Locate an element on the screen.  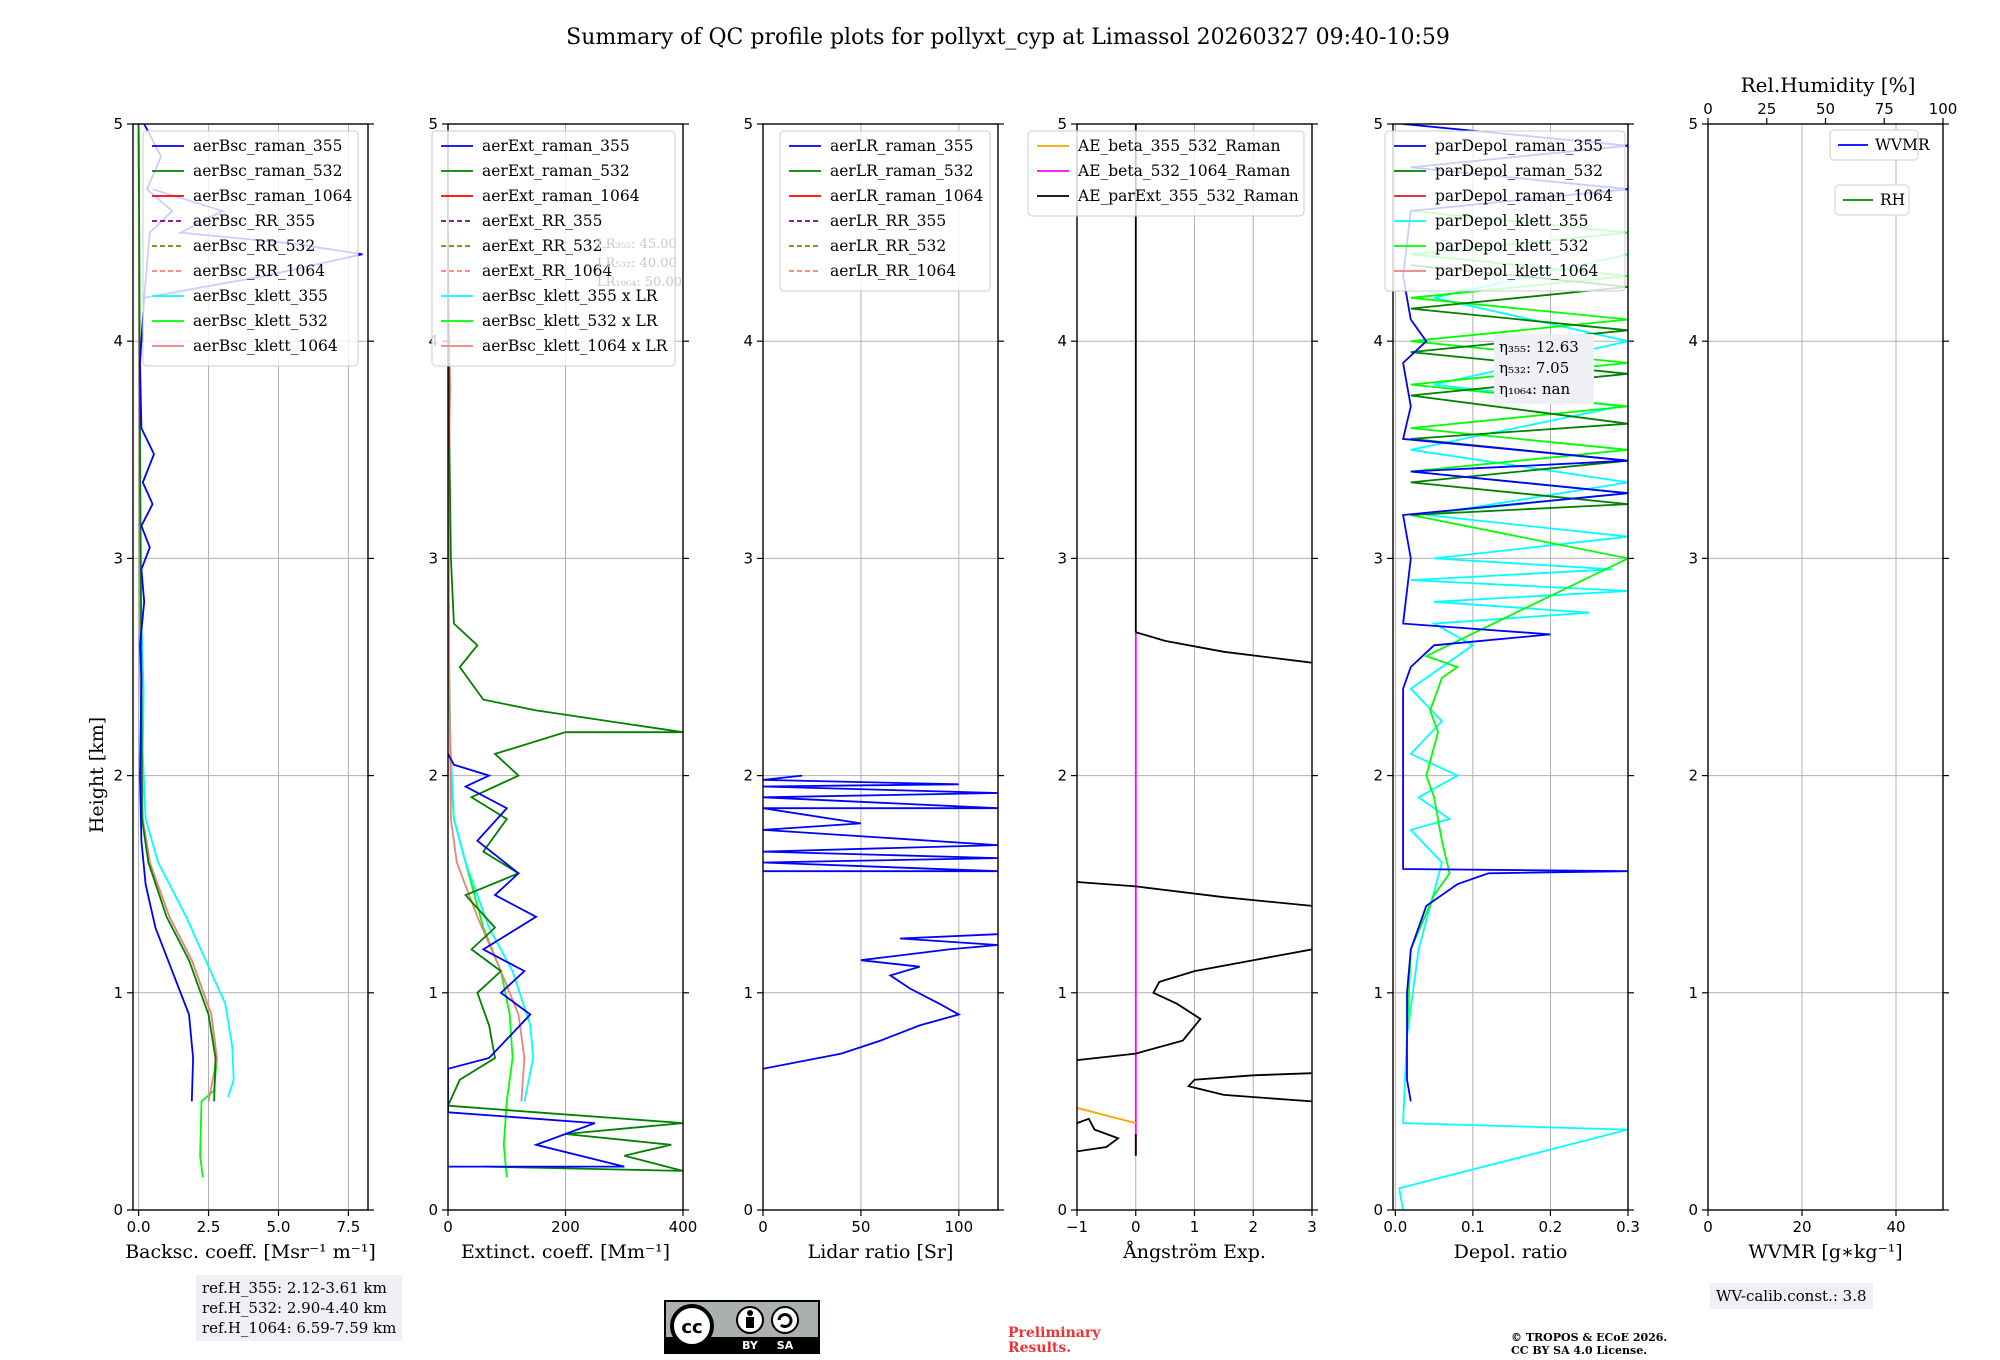
legend-label: aerLR_raman_355 is located at coordinates (901, 146).